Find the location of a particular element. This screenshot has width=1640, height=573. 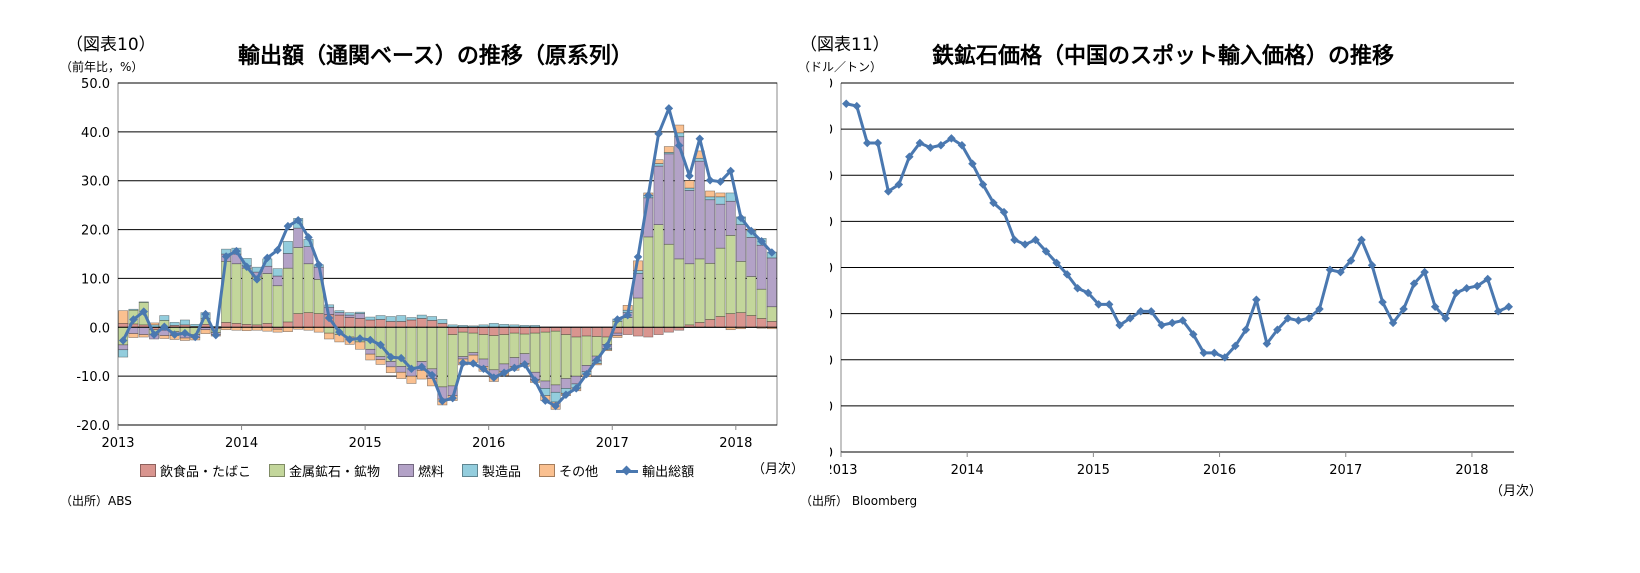

x-tick-label: 2015 is located at coordinates (365, 443).